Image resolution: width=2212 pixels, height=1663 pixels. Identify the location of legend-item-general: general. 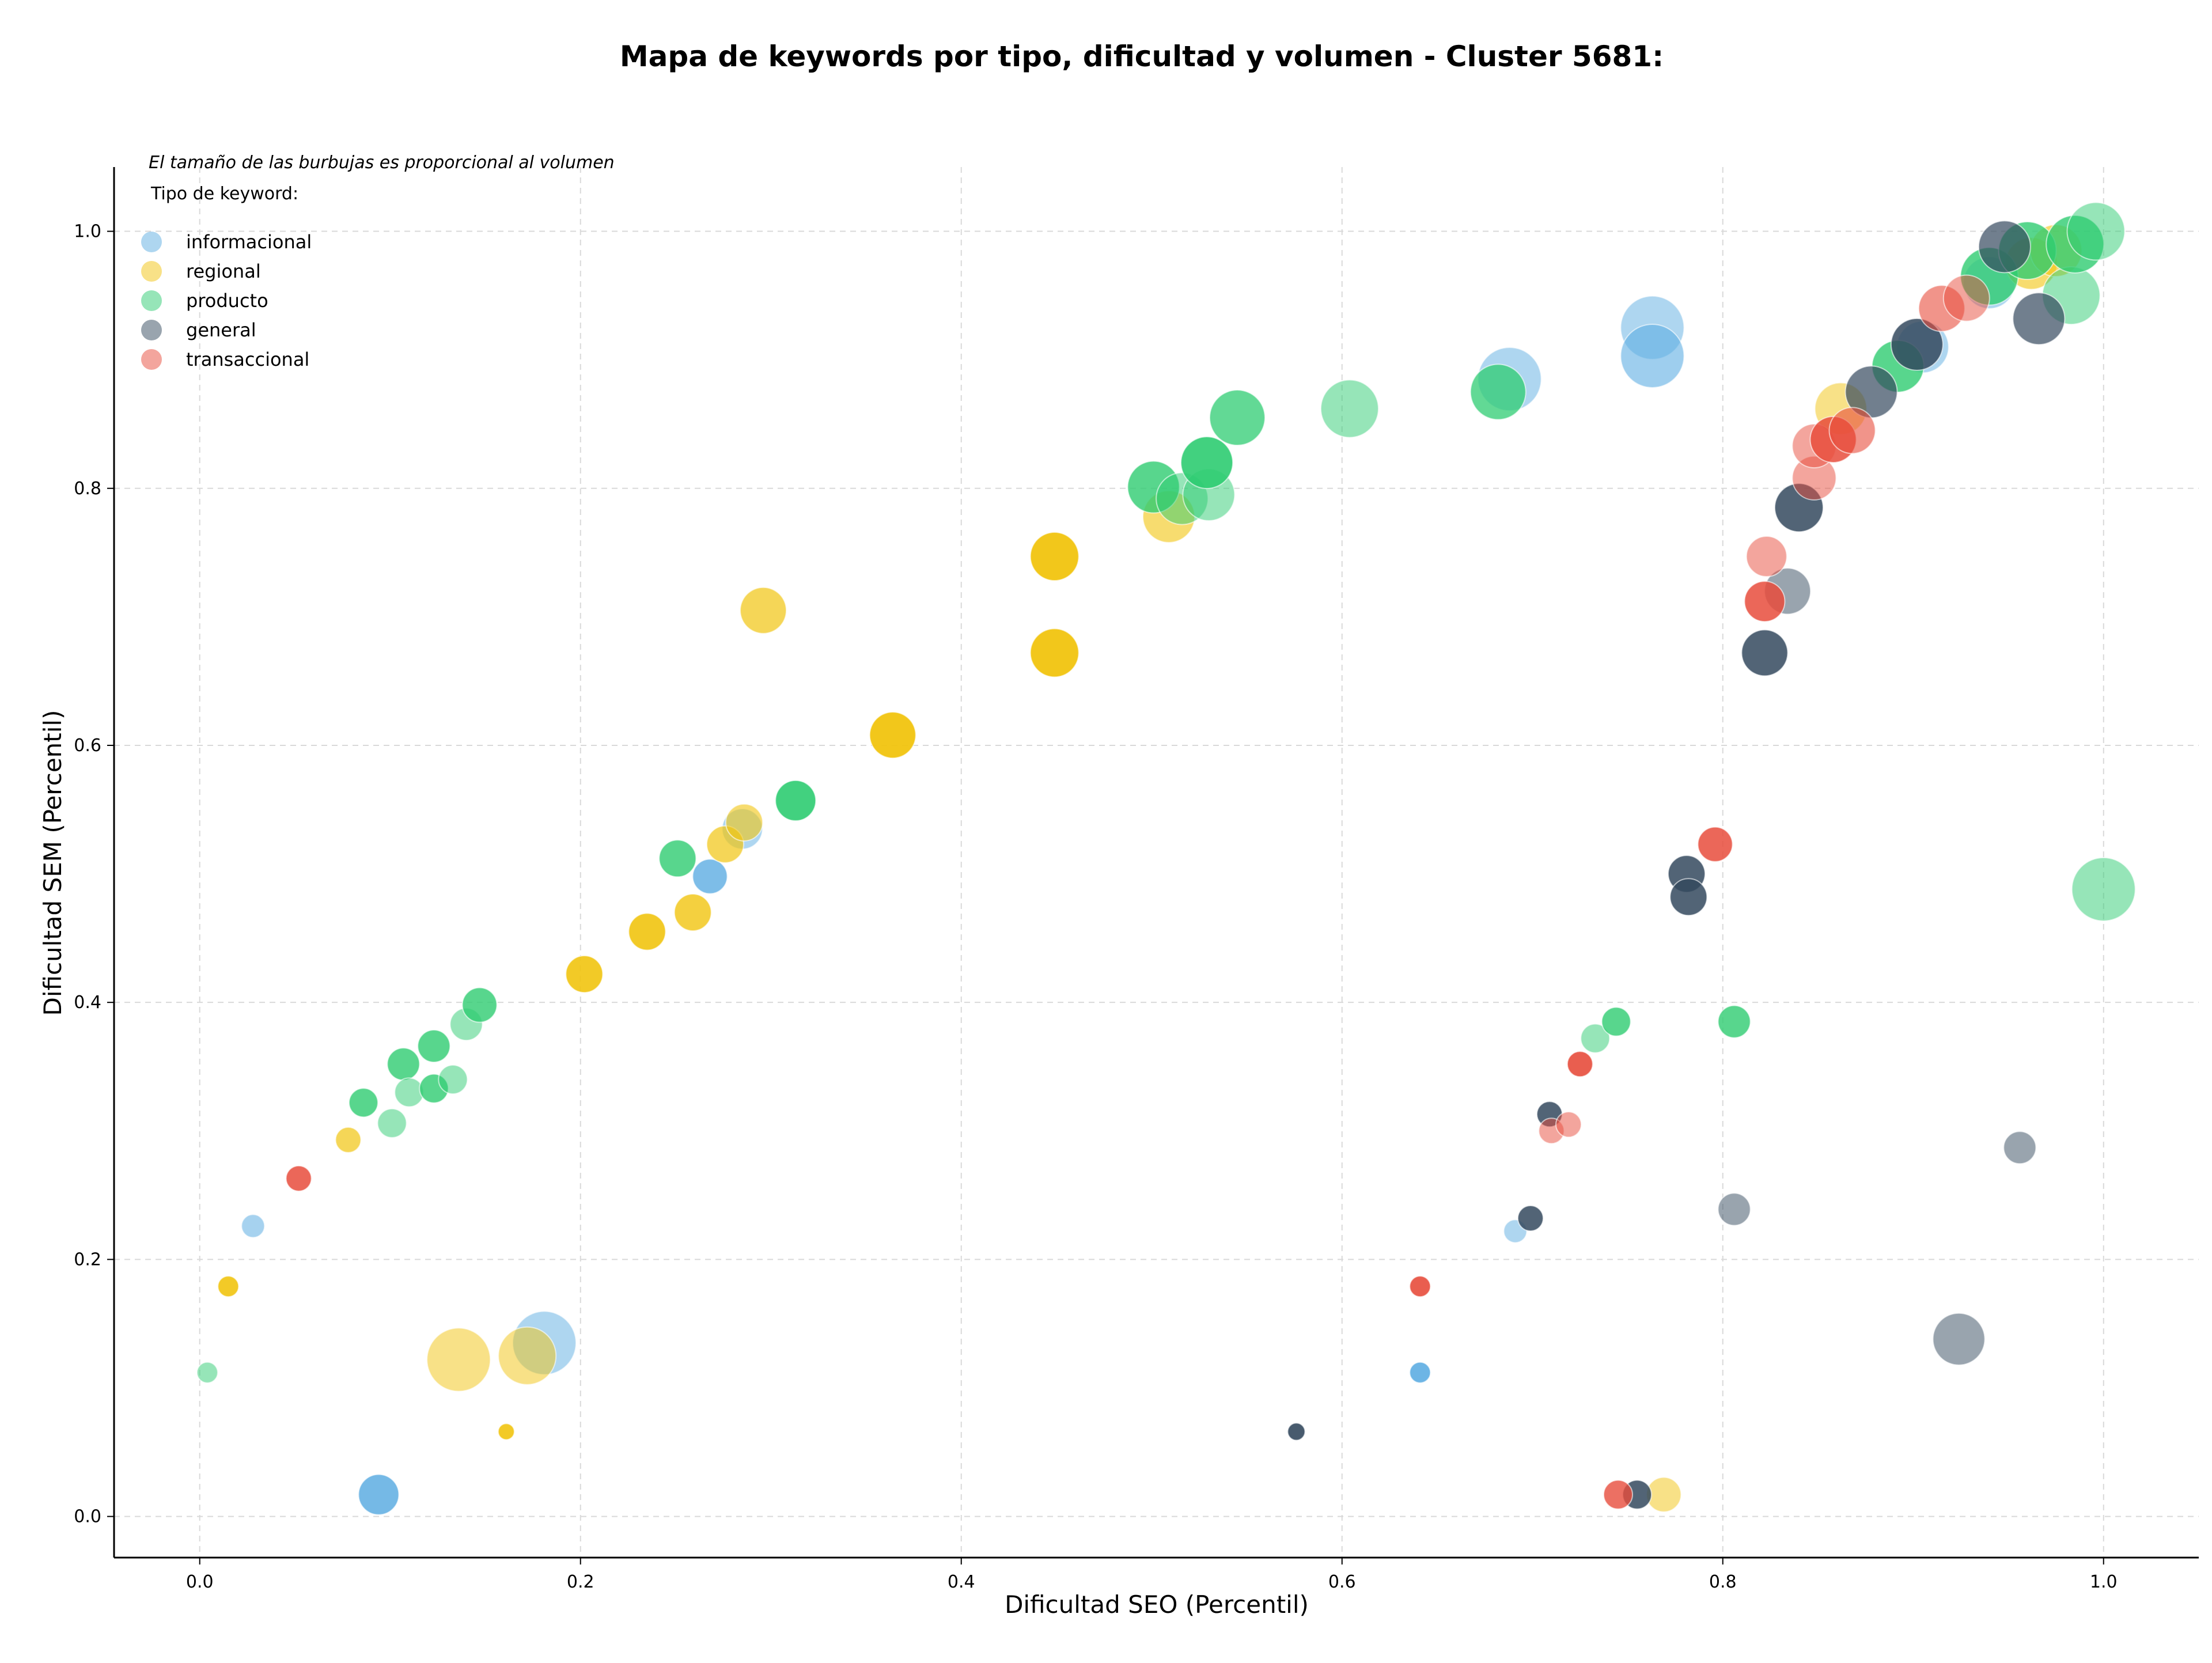
(198, 330).